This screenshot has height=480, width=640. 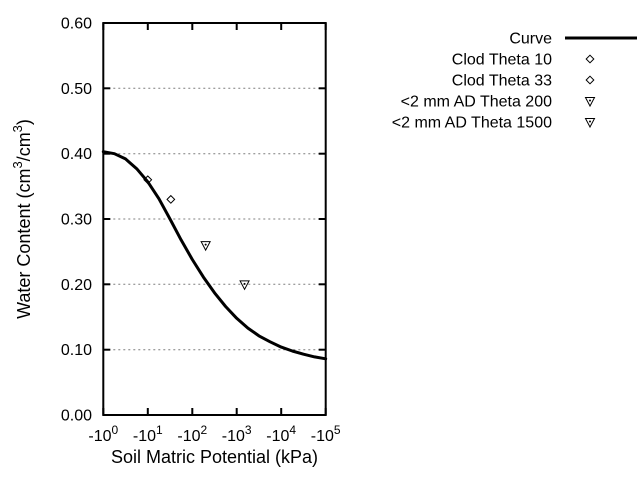 What do you see at coordinates (148, 434) in the screenshot?
I see `x-tick-label: -101` at bounding box center [148, 434].